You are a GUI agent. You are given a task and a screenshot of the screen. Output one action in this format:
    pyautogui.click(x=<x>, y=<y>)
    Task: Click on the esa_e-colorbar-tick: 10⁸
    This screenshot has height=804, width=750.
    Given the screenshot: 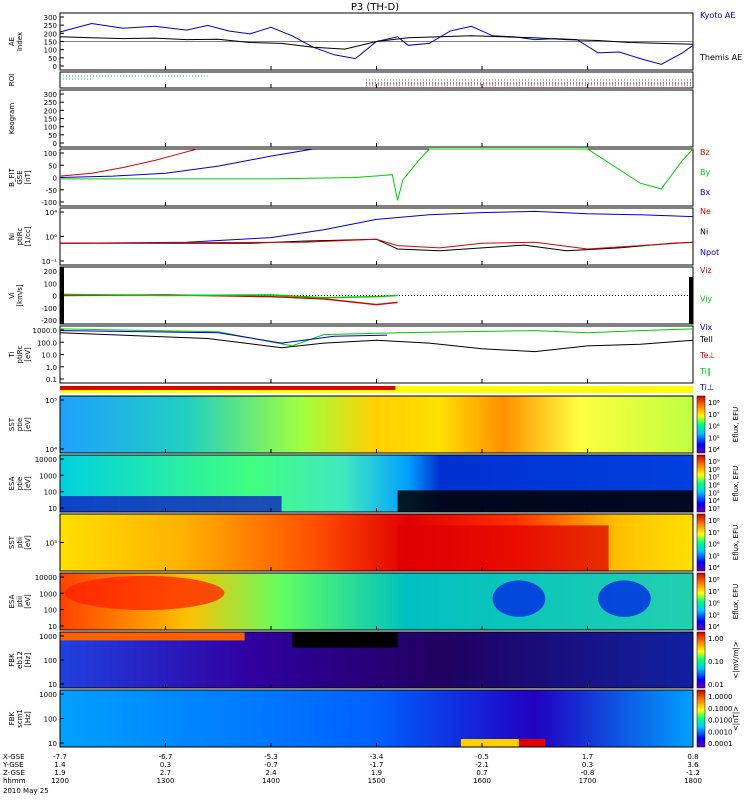 What is the action you would take?
    pyautogui.click(x=714, y=470)
    